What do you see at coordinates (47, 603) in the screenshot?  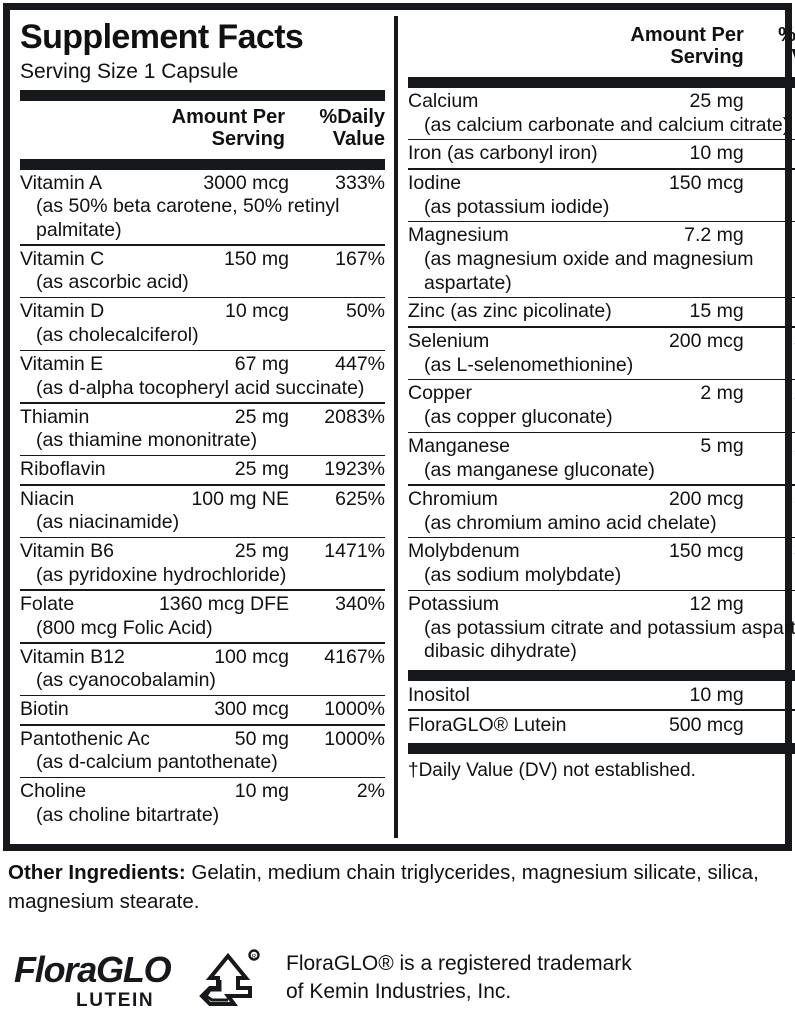 I see `nutrient-name: Folate` at bounding box center [47, 603].